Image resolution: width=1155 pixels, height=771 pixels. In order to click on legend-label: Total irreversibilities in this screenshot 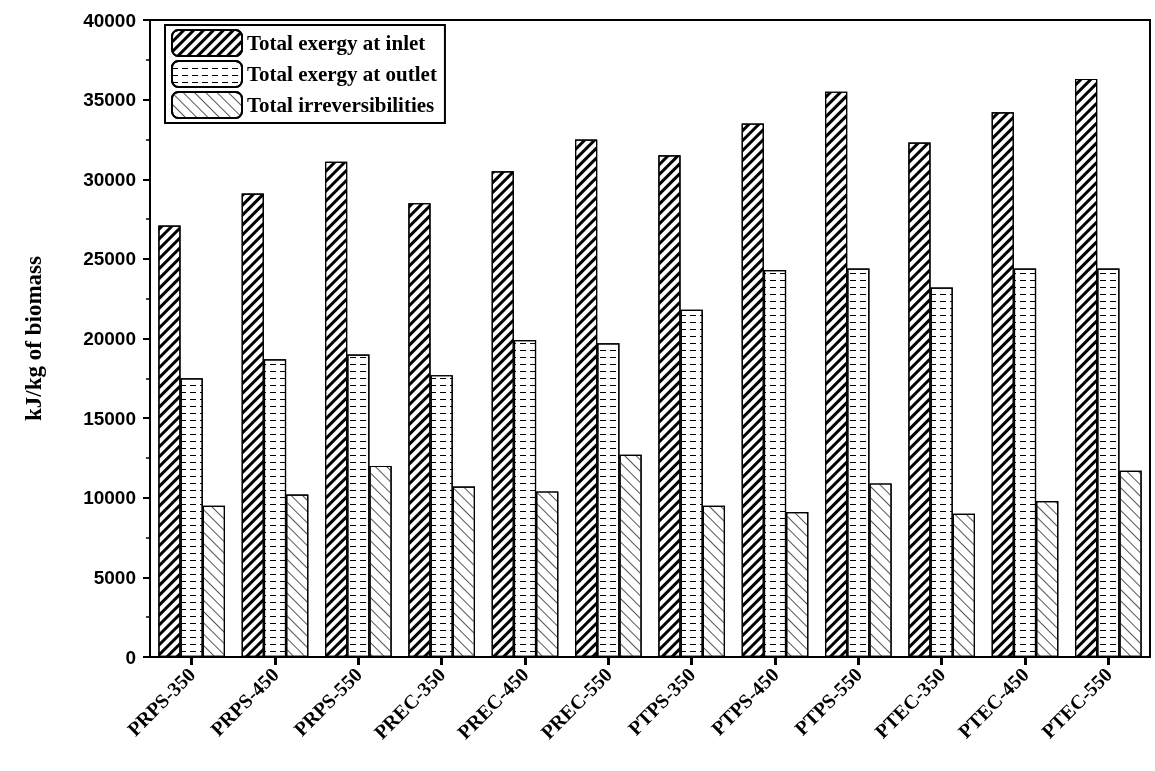, I will do `click(341, 105)`.